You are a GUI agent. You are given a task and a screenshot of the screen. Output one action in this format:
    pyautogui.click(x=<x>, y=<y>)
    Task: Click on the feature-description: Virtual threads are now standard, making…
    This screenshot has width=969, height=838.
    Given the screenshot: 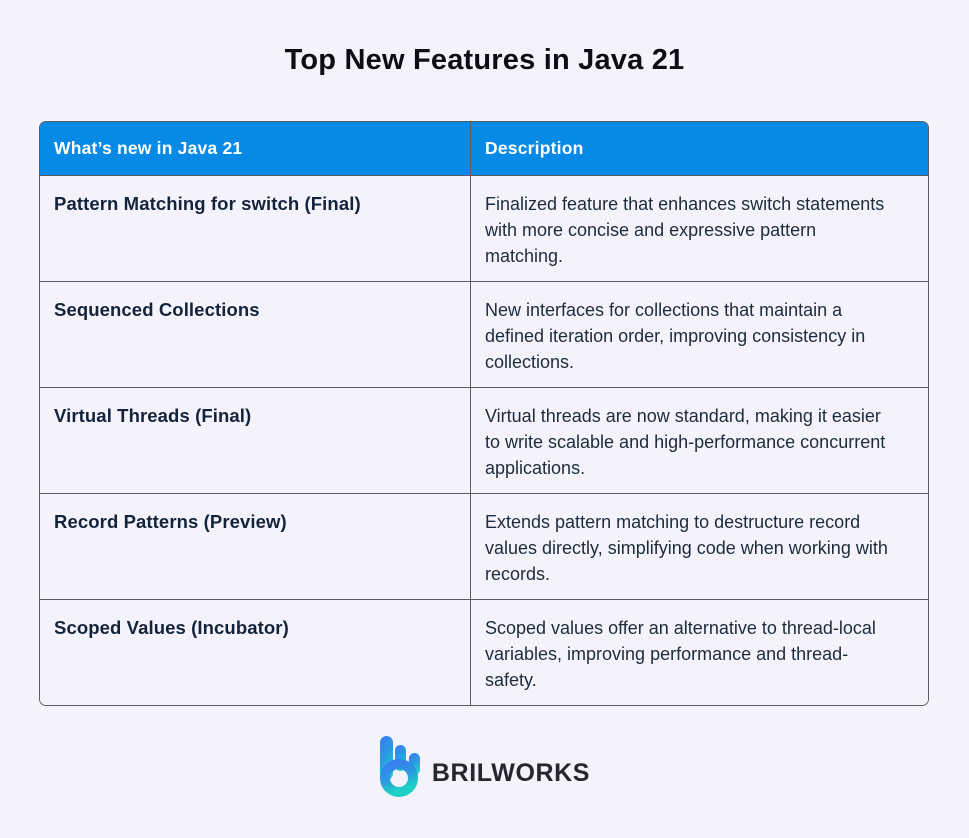 What is the action you would take?
    pyautogui.click(x=685, y=442)
    